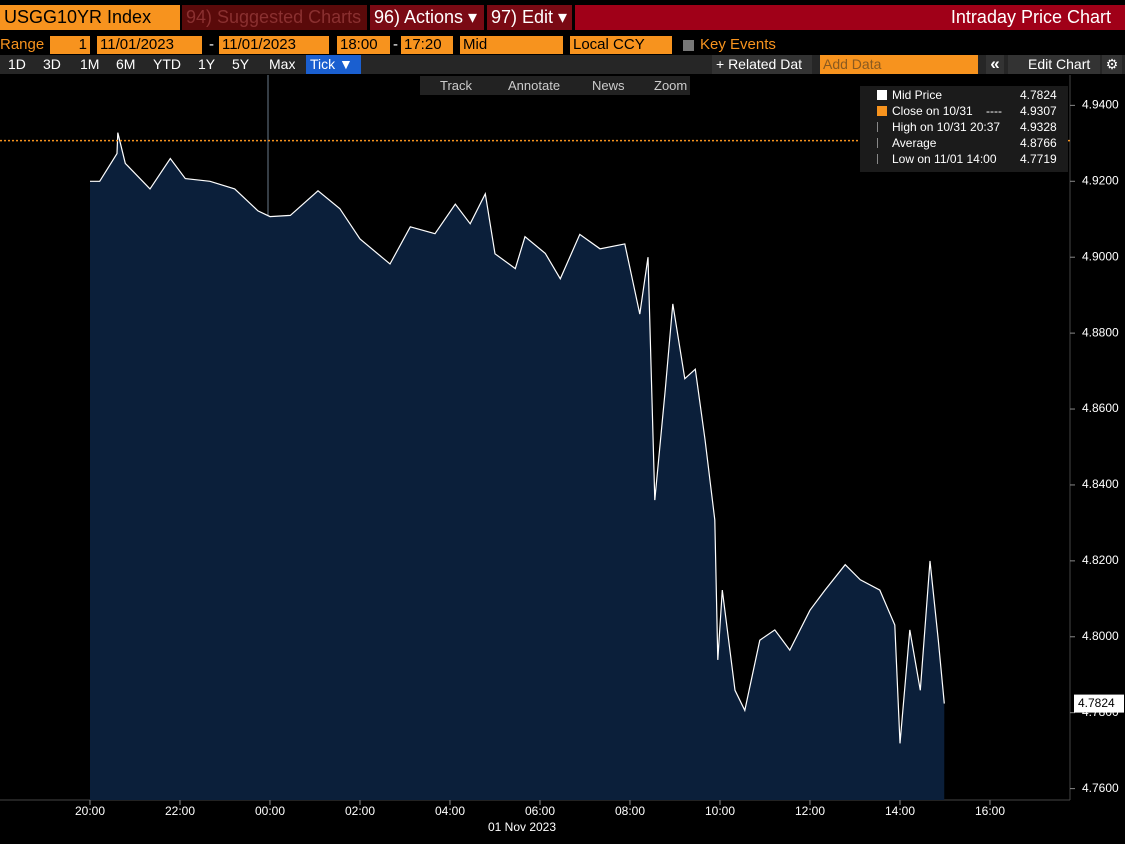 The image size is (1125, 844). Describe the element at coordinates (90, 811) in the screenshot. I see `x-tick-label: 20:00` at that location.